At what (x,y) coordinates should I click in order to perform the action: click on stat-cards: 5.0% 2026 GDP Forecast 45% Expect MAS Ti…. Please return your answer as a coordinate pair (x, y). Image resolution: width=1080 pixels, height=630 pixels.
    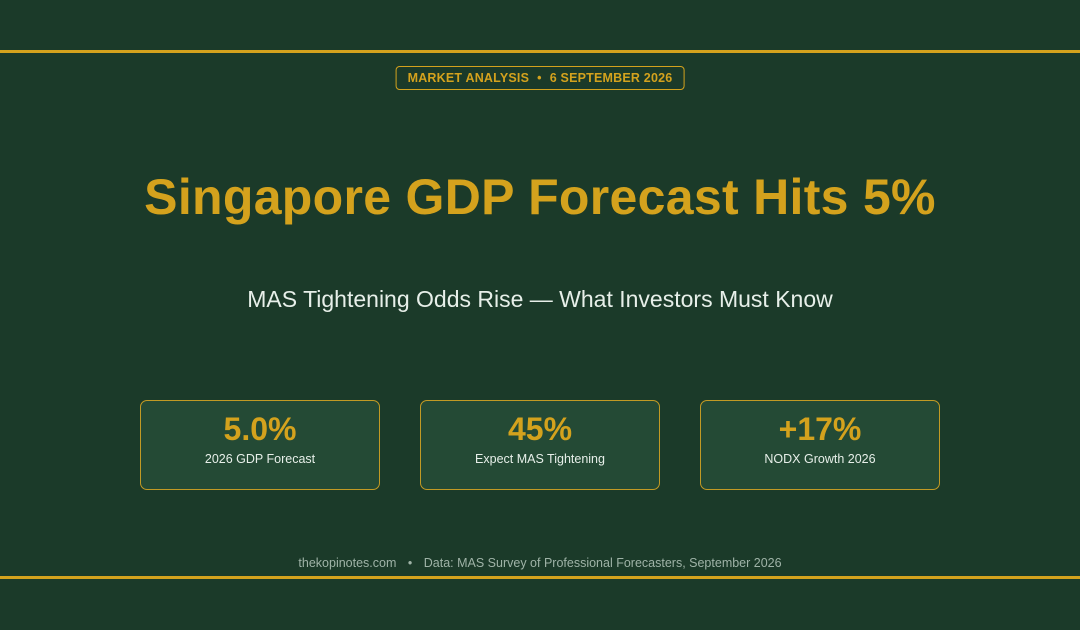
    Looking at the image, I should click on (540, 445).